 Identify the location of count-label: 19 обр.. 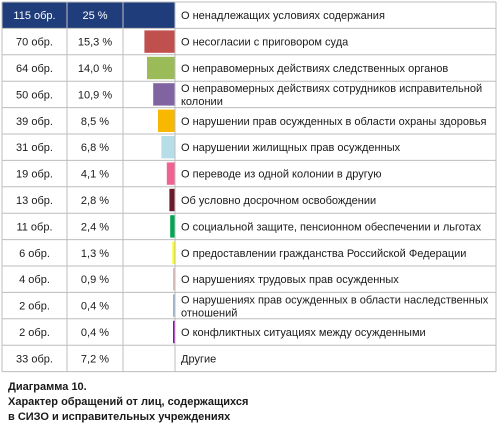
(34, 175).